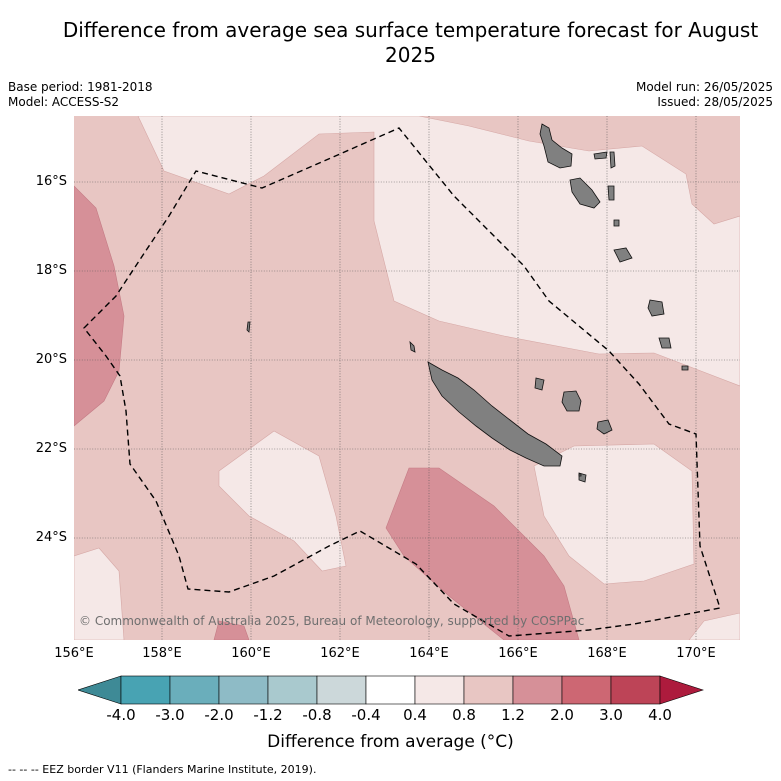 The width and height of the screenshot is (781, 781). I want to click on ouvea-island, so click(539, 384).